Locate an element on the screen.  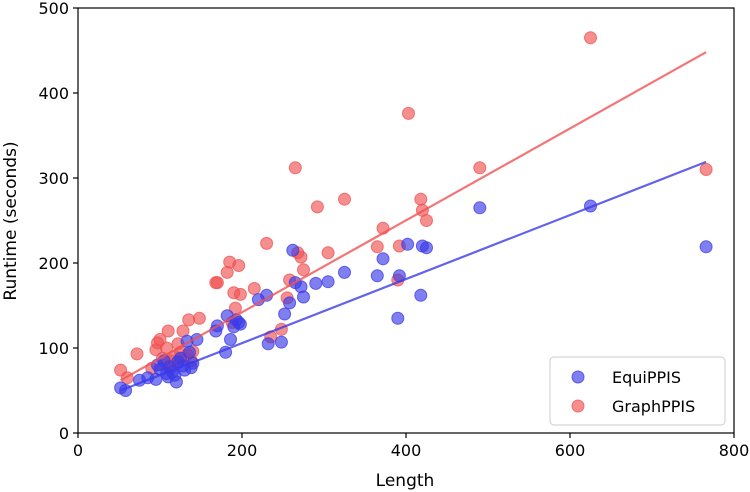
y-tick-label: 300 is located at coordinates (53, 178).